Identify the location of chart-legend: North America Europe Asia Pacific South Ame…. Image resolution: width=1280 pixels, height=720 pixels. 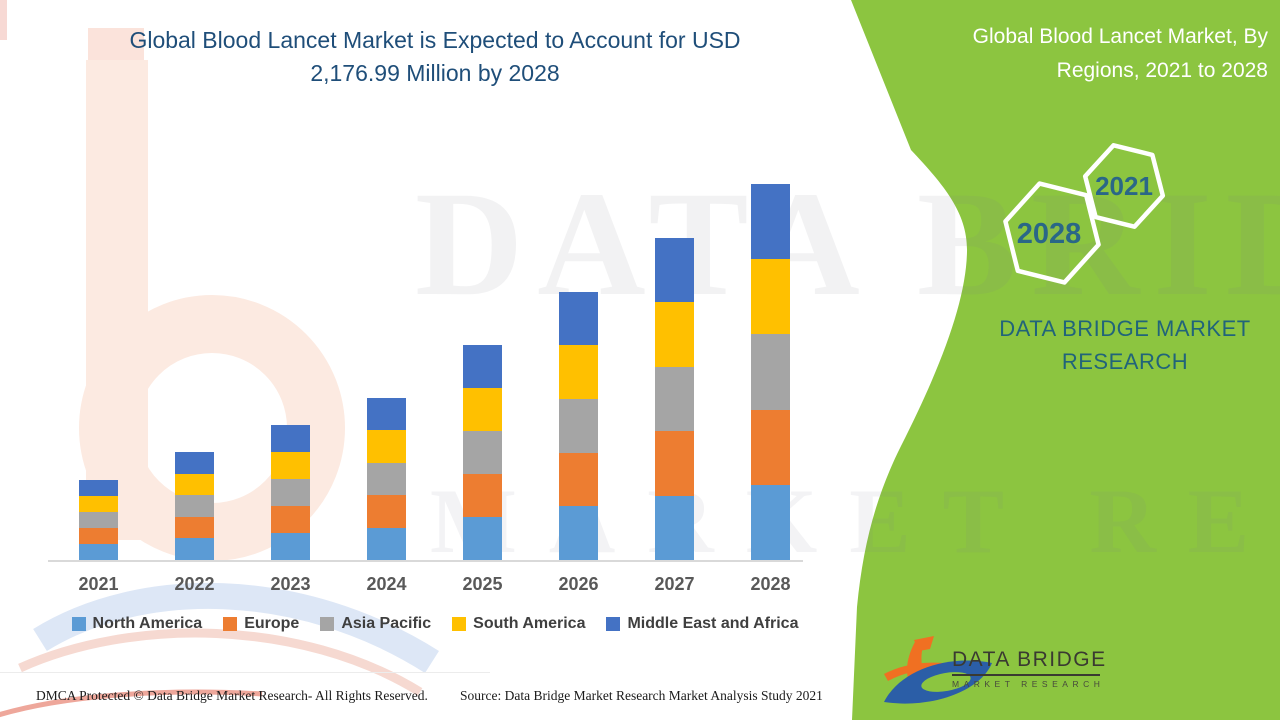
(435, 624).